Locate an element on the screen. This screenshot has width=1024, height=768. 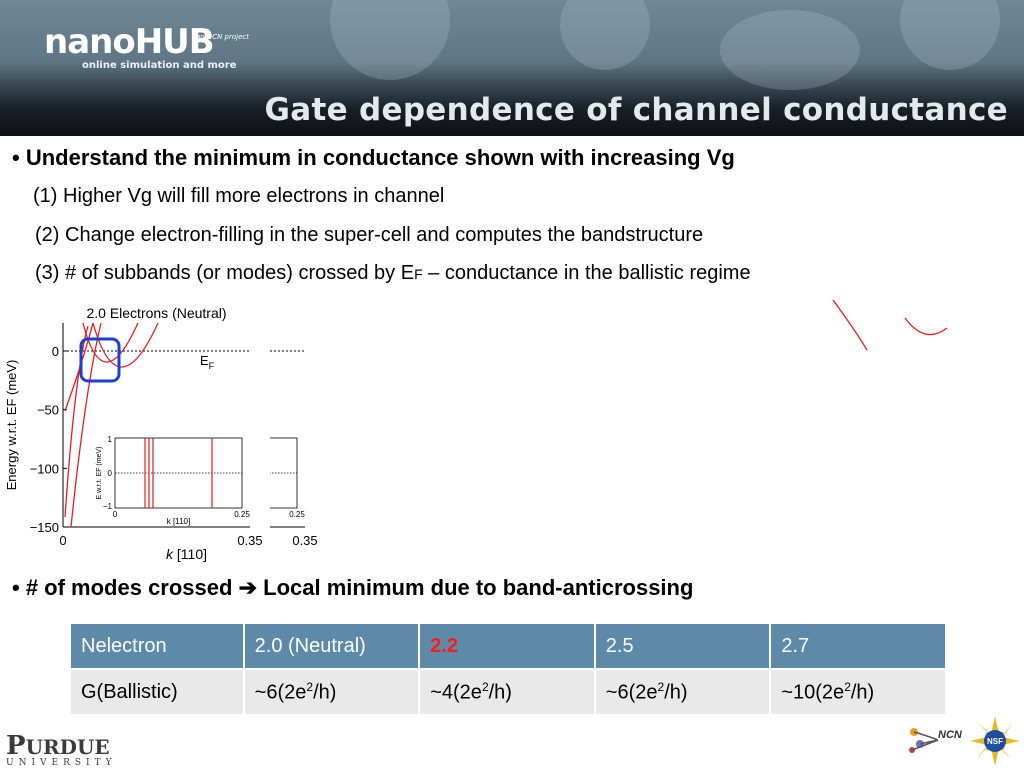
nsf-logo: NSF is located at coordinates (995, 741).